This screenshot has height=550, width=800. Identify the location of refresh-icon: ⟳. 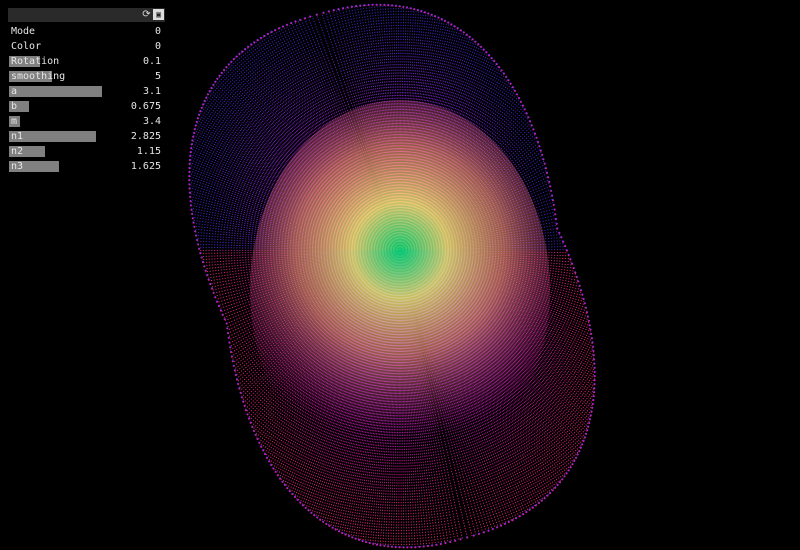
(146, 14).